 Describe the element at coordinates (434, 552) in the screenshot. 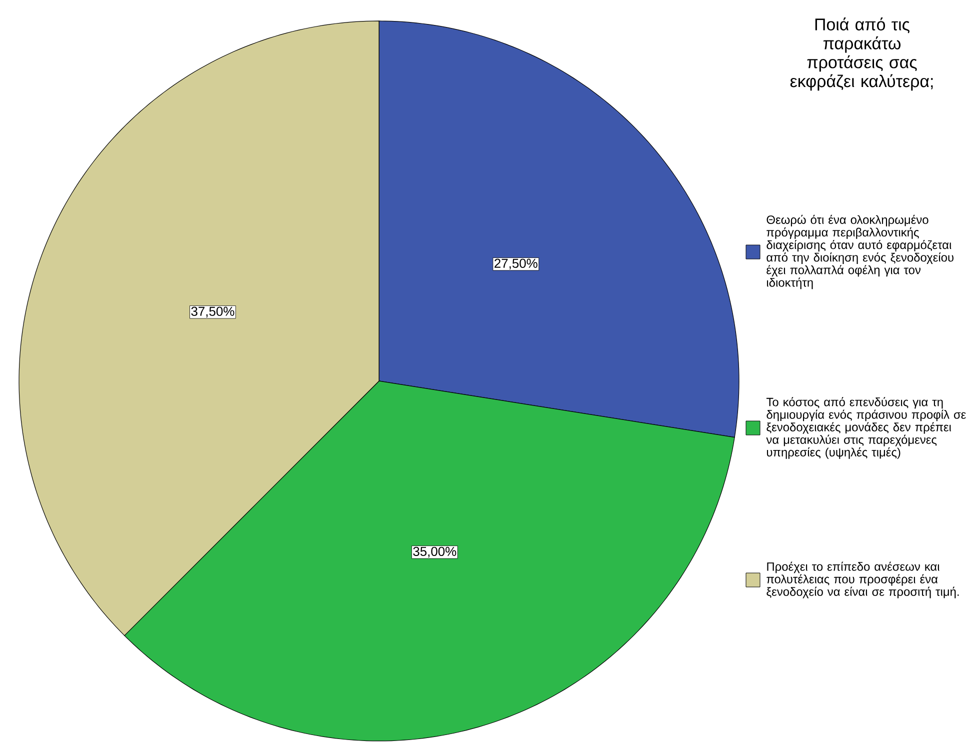

I see `data-label: 35,00%` at that location.